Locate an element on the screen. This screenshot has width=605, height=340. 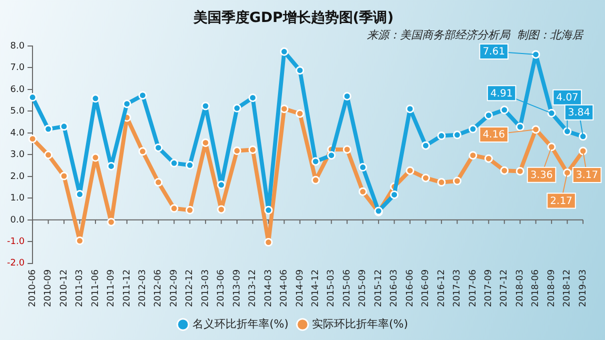
x-tick-label: 2014-09 is located at coordinates (300, 288).